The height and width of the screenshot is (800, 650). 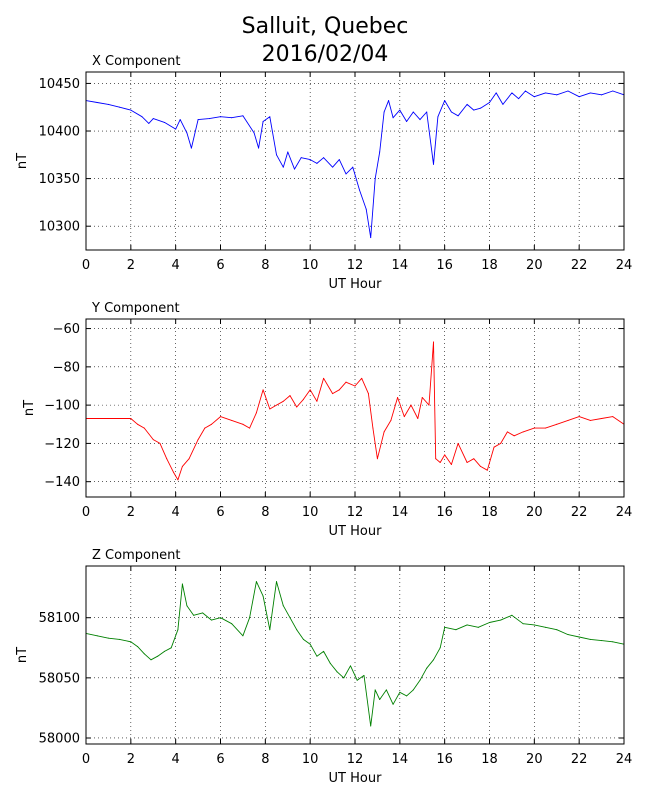 What do you see at coordinates (489, 512) in the screenshot?
I see `y-xtick-label-9: 18` at bounding box center [489, 512].